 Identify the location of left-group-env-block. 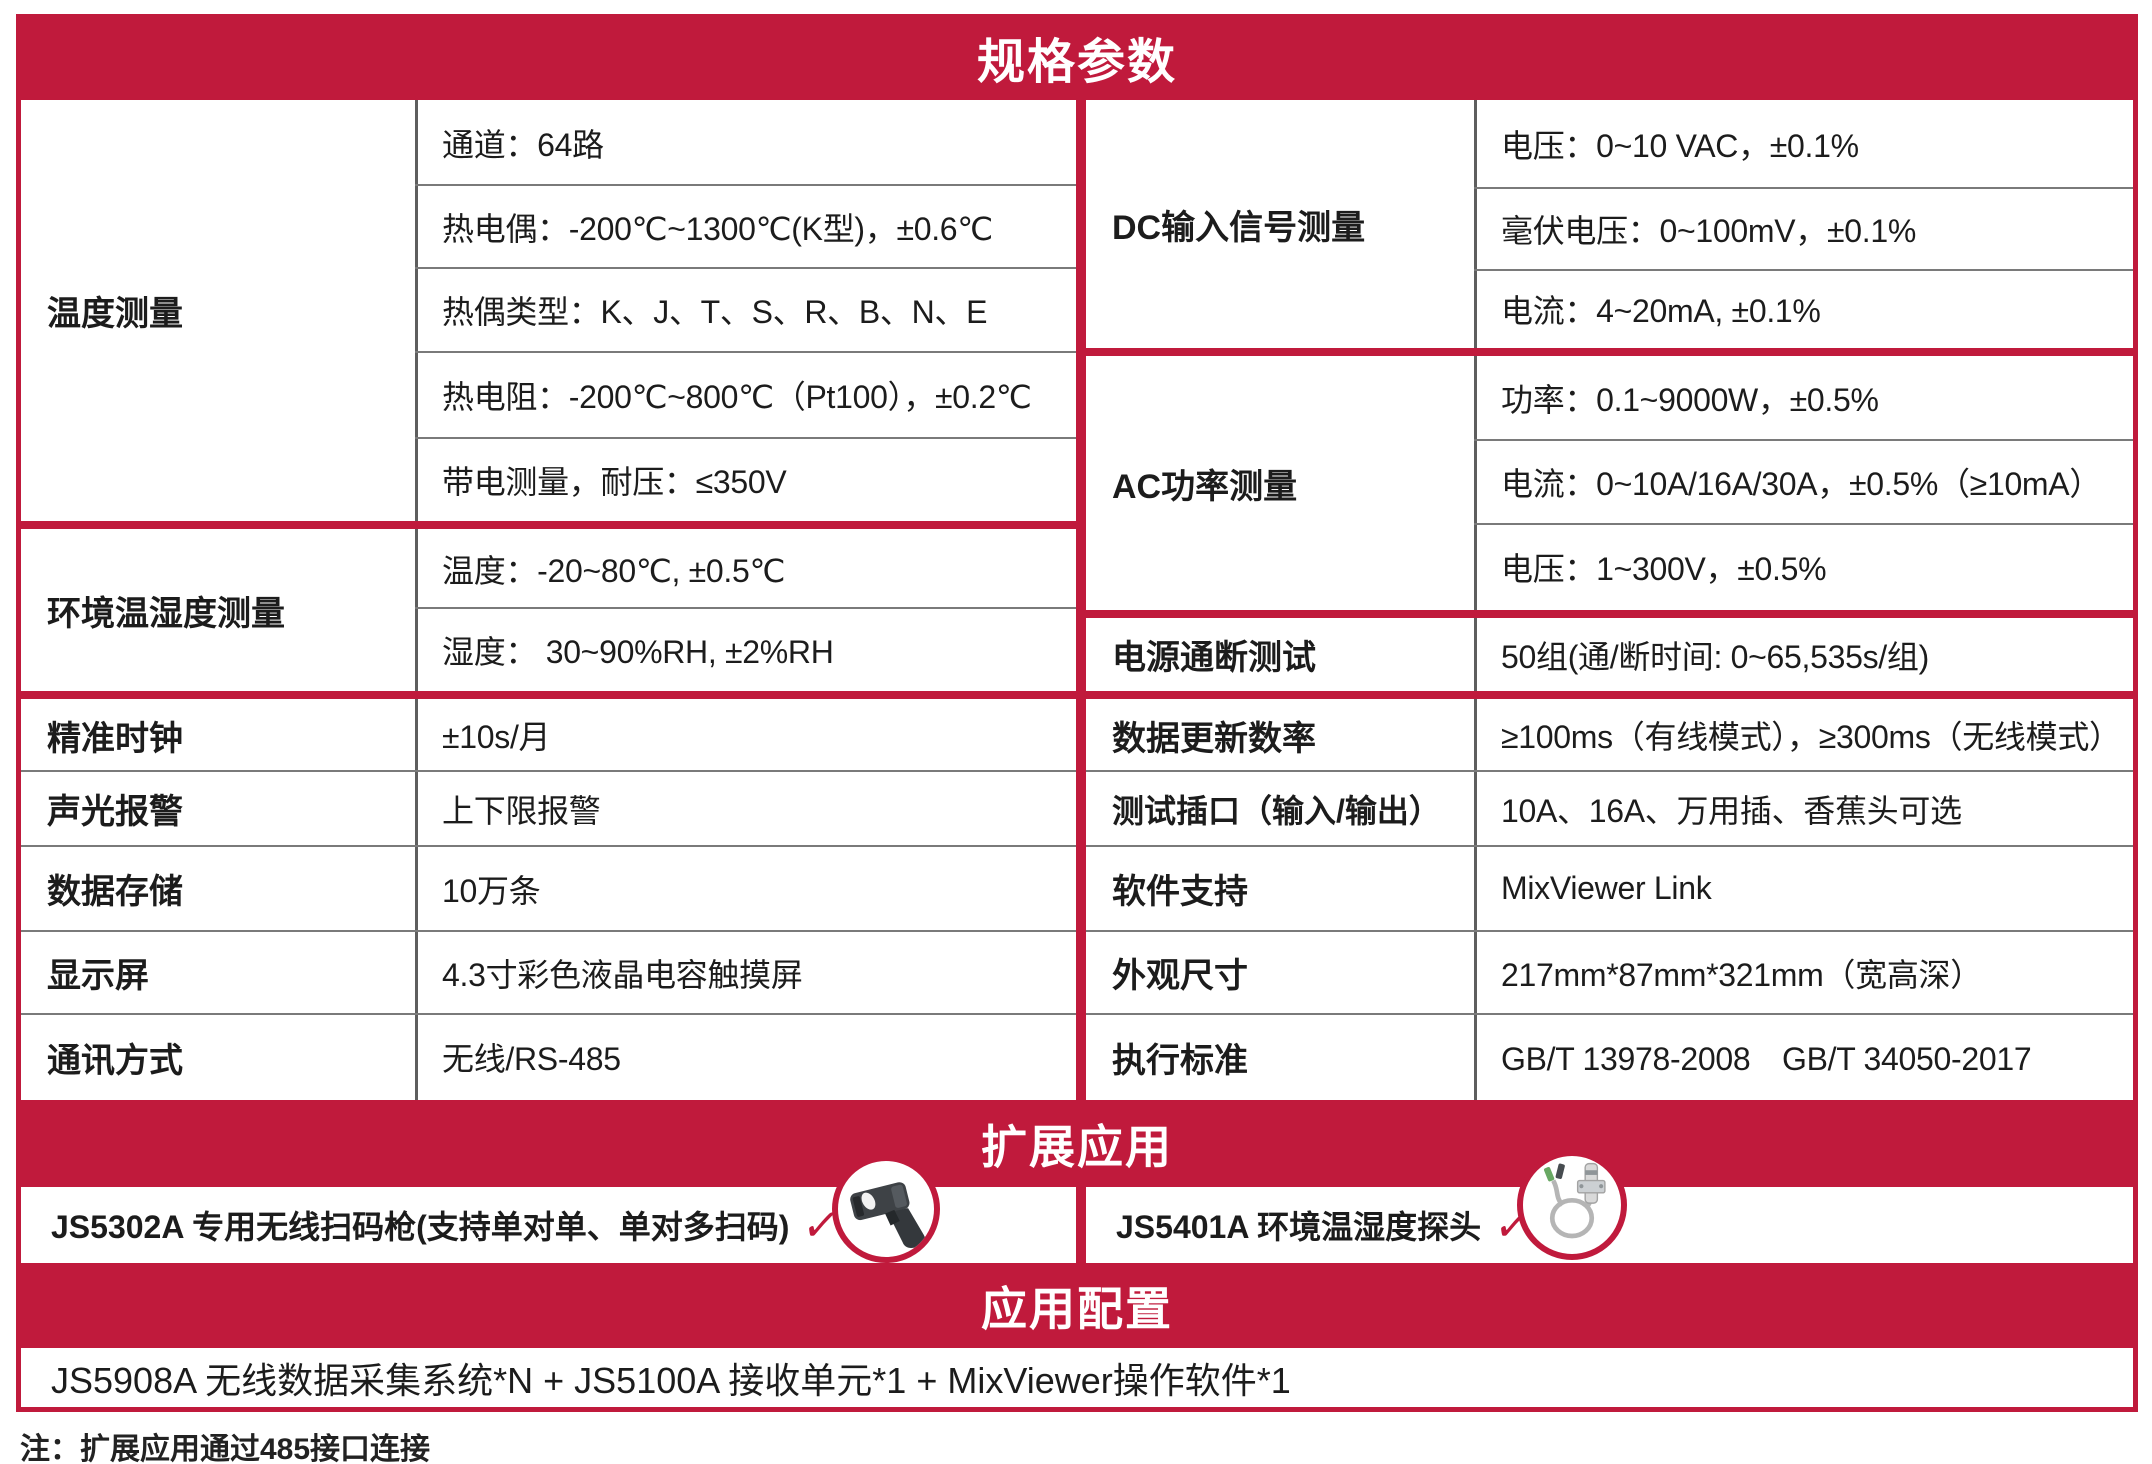
(548, 610).